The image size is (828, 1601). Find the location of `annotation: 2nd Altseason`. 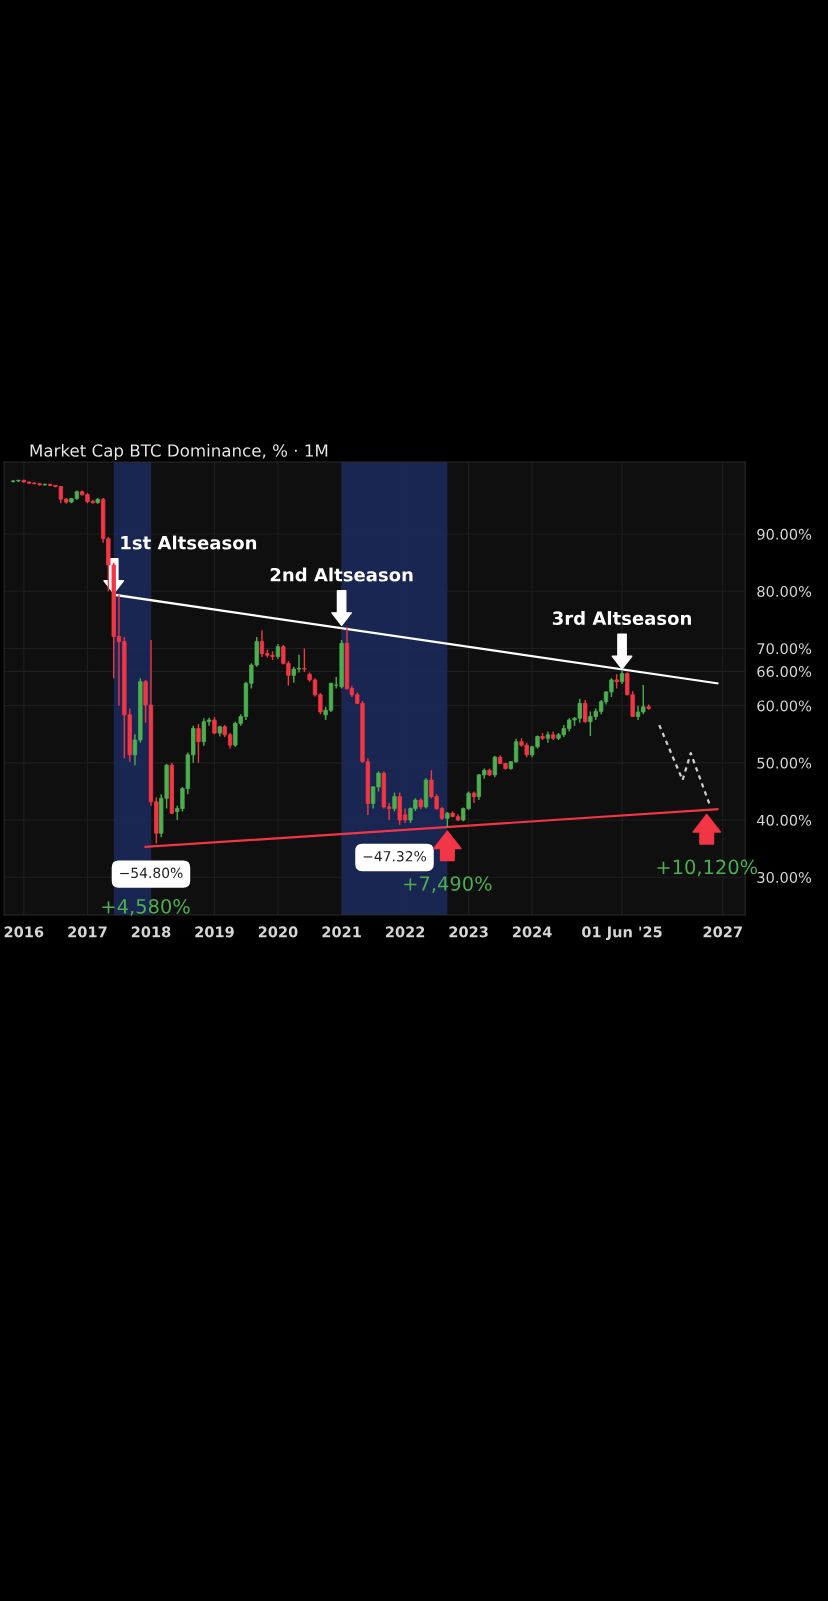

annotation: 2nd Altseason is located at coordinates (341, 574).